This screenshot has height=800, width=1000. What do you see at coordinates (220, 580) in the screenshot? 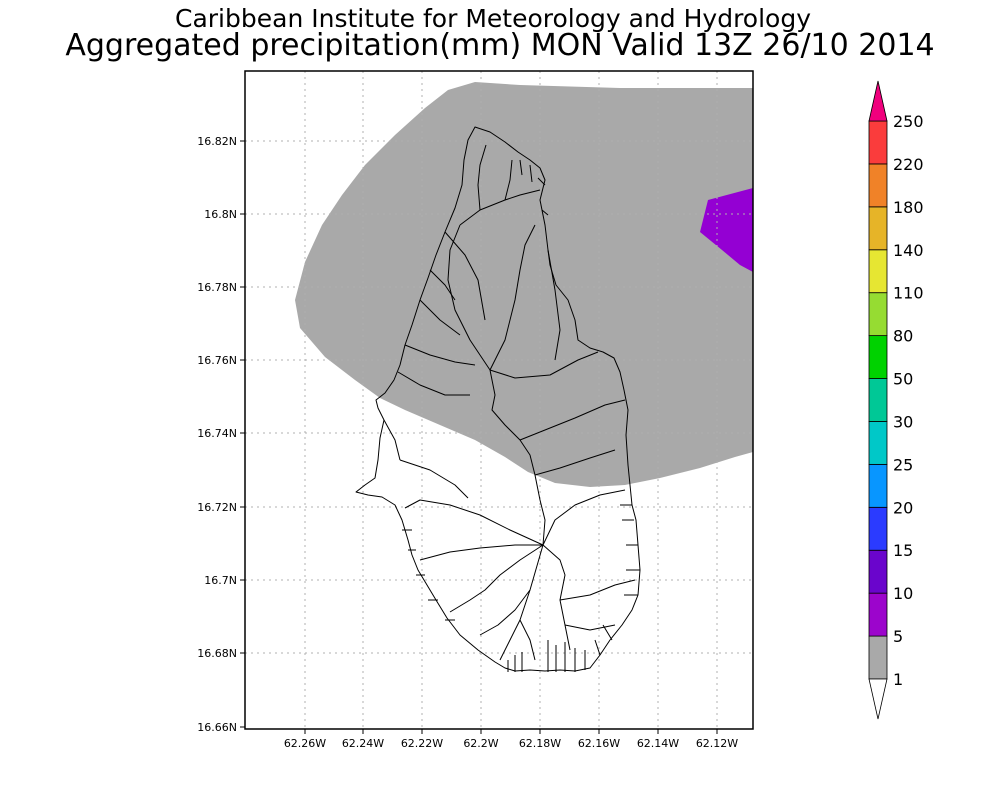
I see `lat-tick-label: 16.7N` at bounding box center [220, 580].